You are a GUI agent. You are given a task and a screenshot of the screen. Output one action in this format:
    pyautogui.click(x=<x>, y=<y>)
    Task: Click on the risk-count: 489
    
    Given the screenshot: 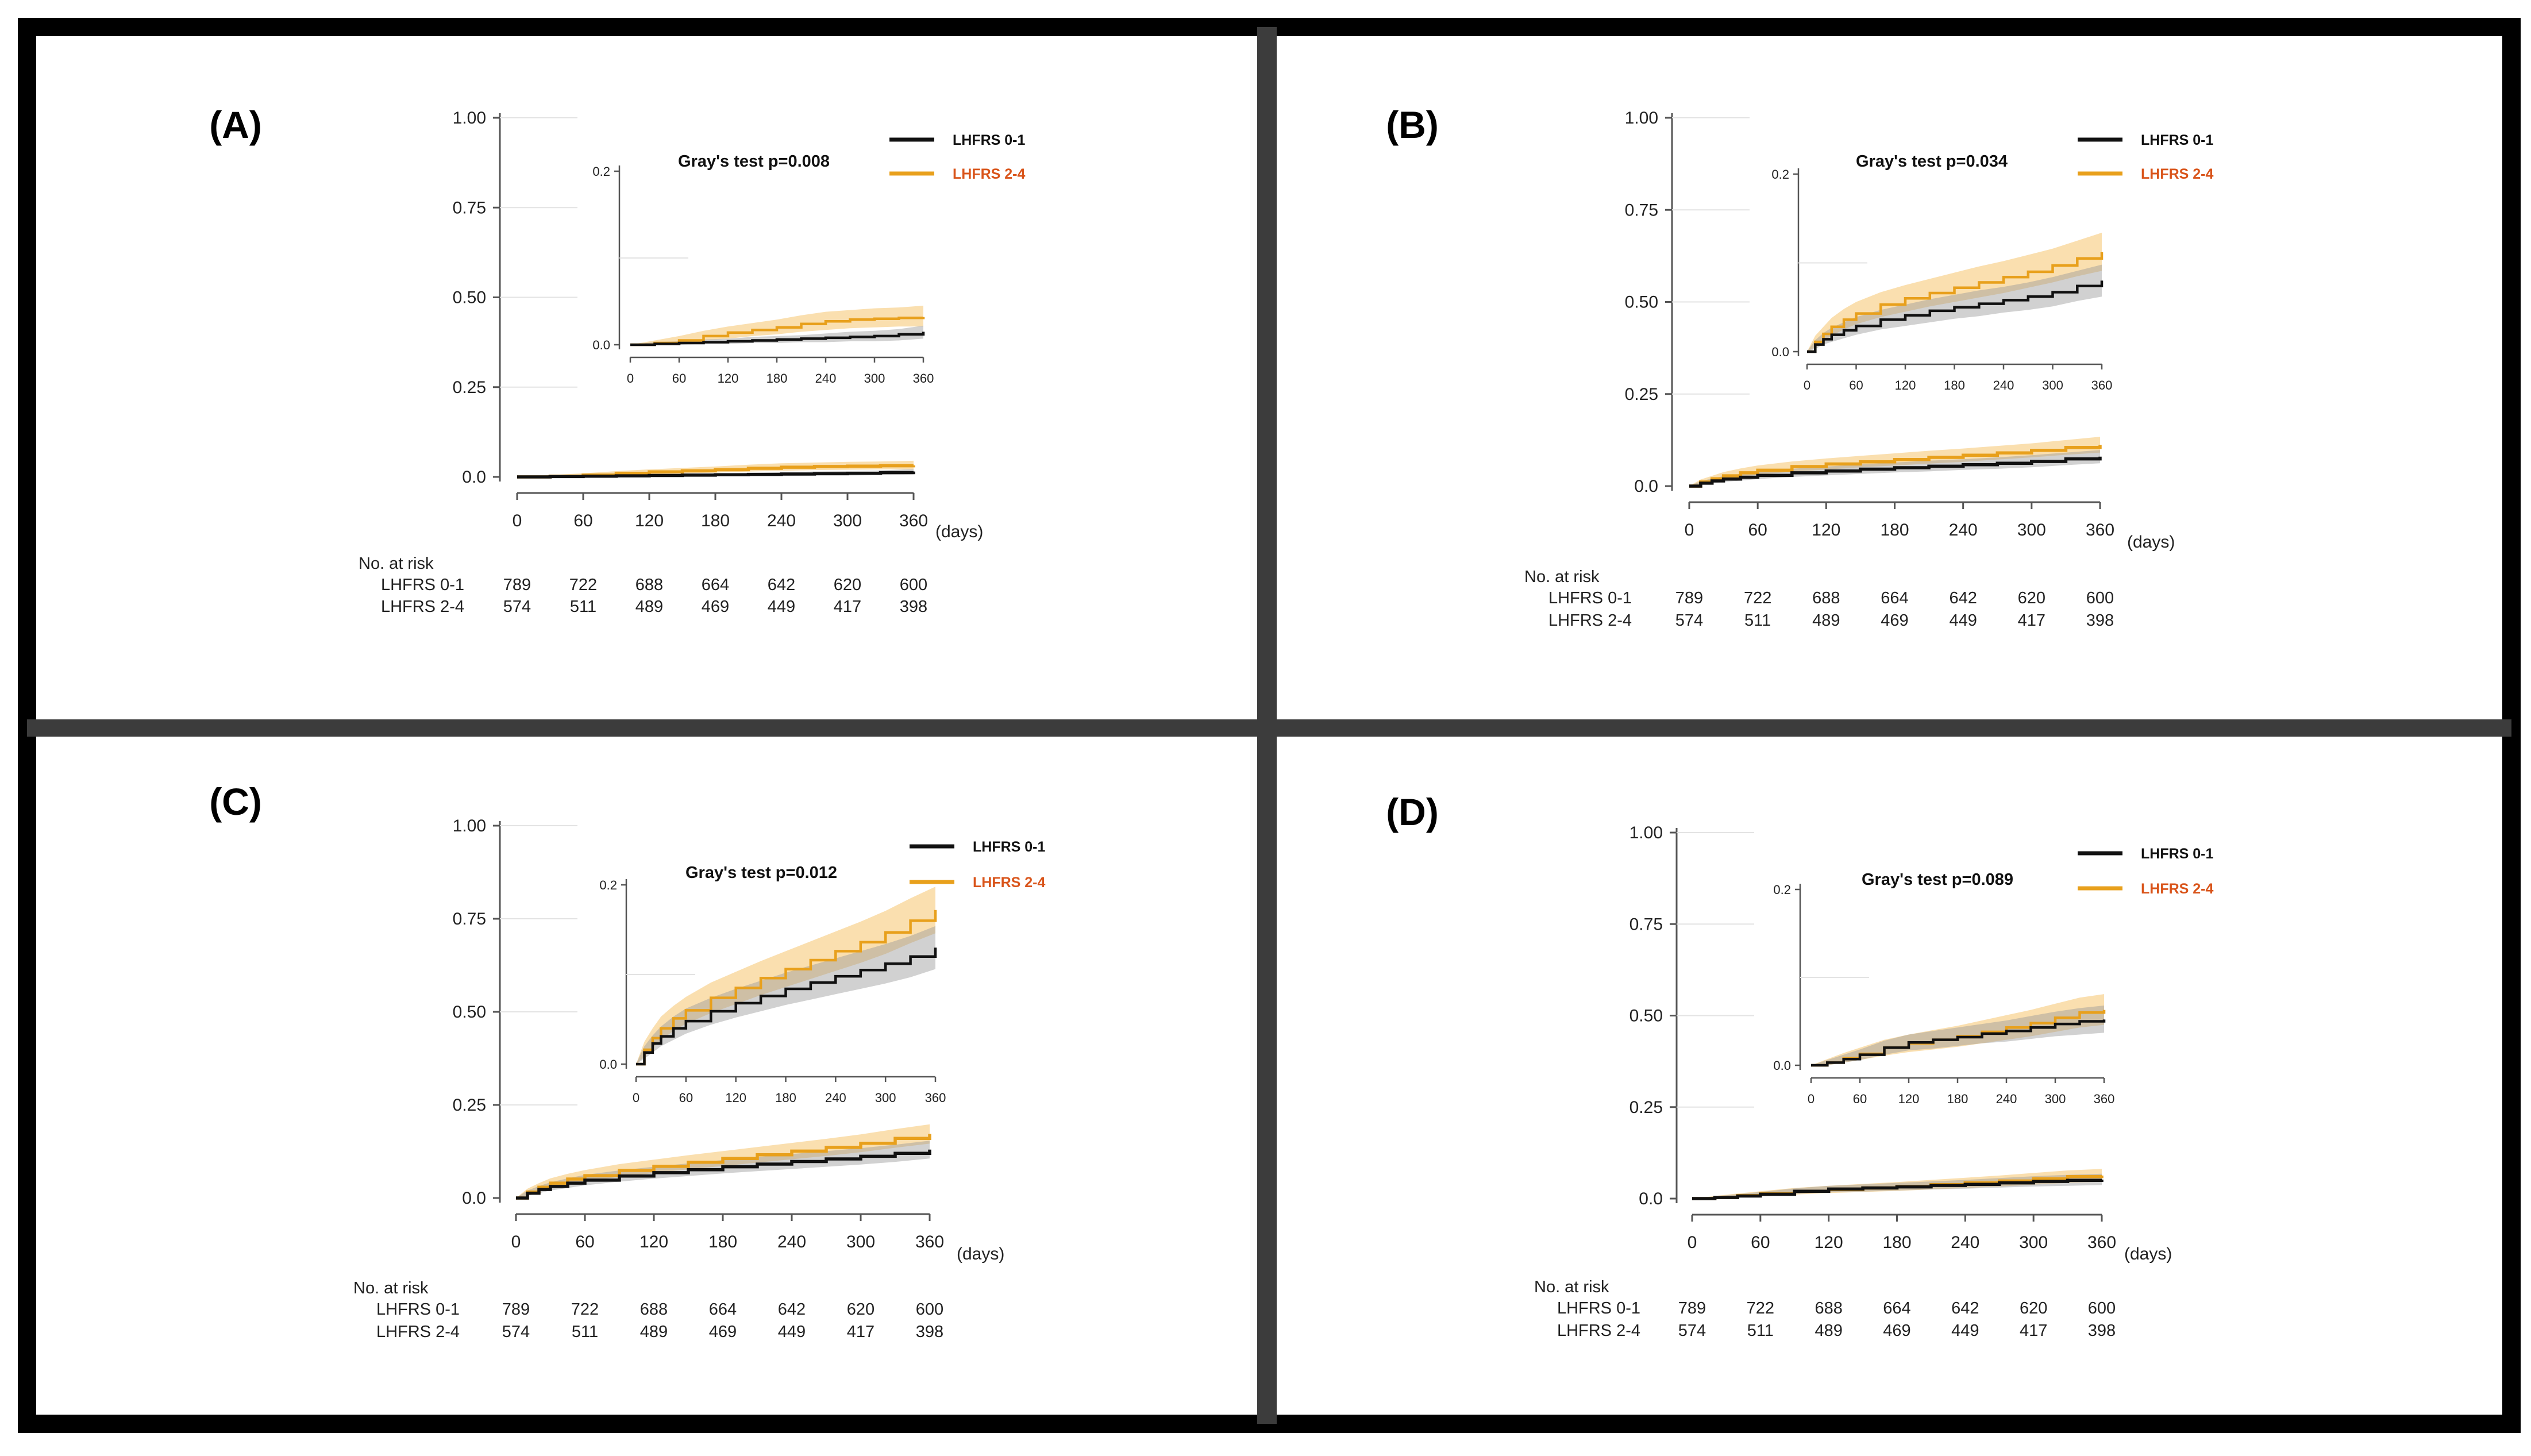 What is the action you would take?
    pyautogui.click(x=649, y=607)
    